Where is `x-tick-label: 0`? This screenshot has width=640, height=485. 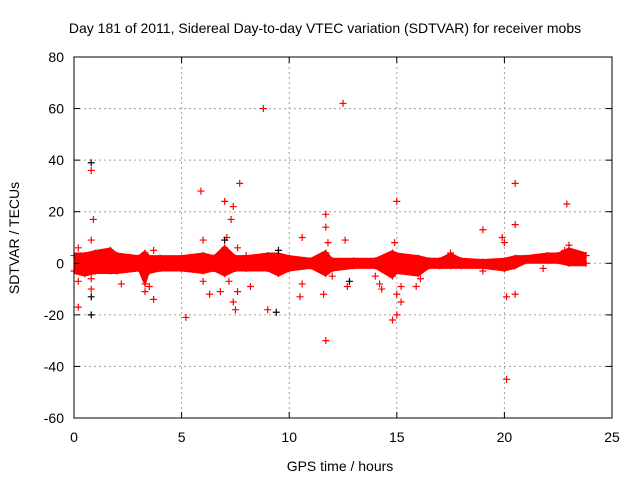 x-tick-label: 0 is located at coordinates (74, 437).